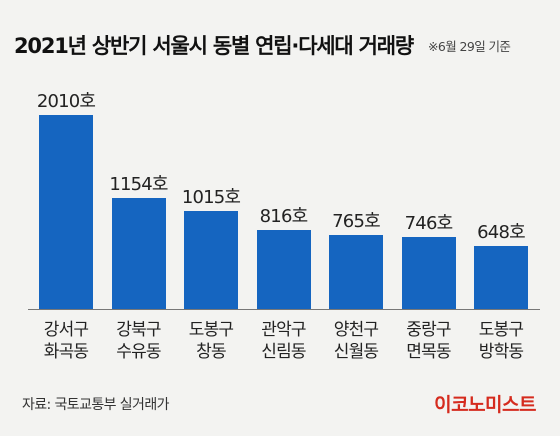 The image size is (560, 436). Describe the element at coordinates (214, 46) in the screenshot. I see `chart-title: 2021년 상반기 서울시 동별 연립·다세대 거래량` at that location.